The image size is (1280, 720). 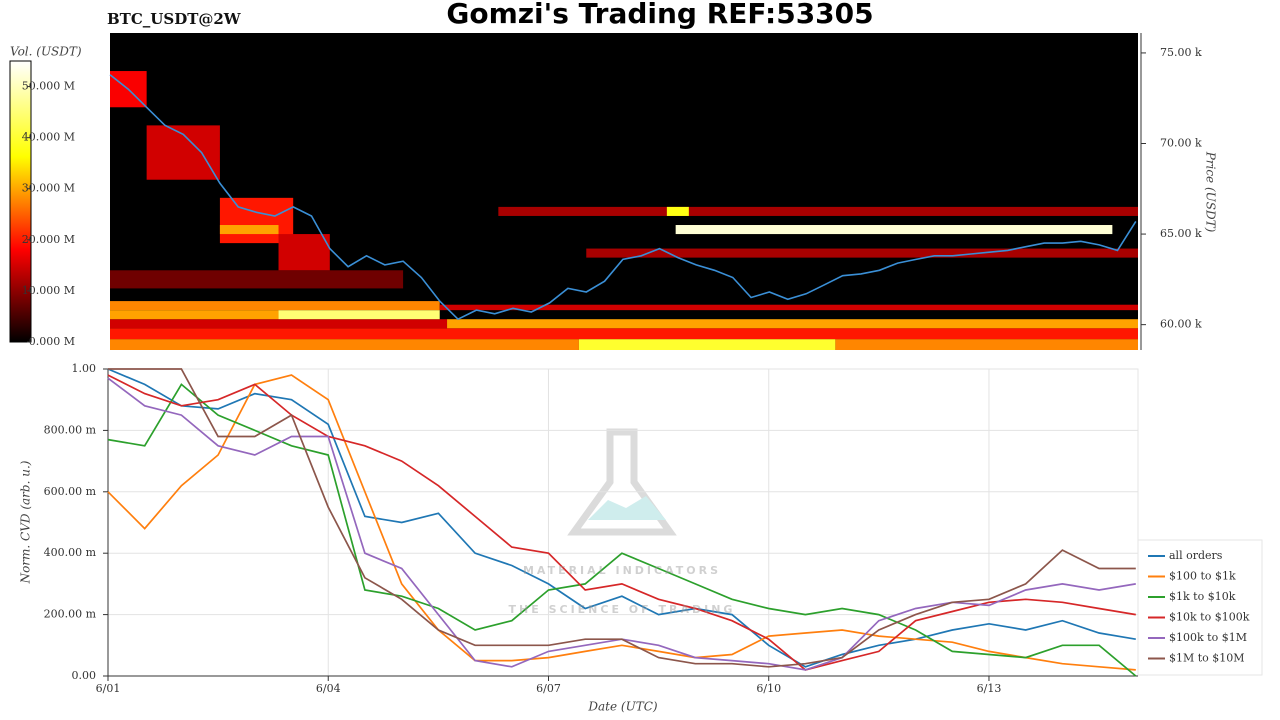 What do you see at coordinates (1181, 324) in the screenshot?
I see `y-tick-label: 60.00 k` at bounding box center [1181, 324].